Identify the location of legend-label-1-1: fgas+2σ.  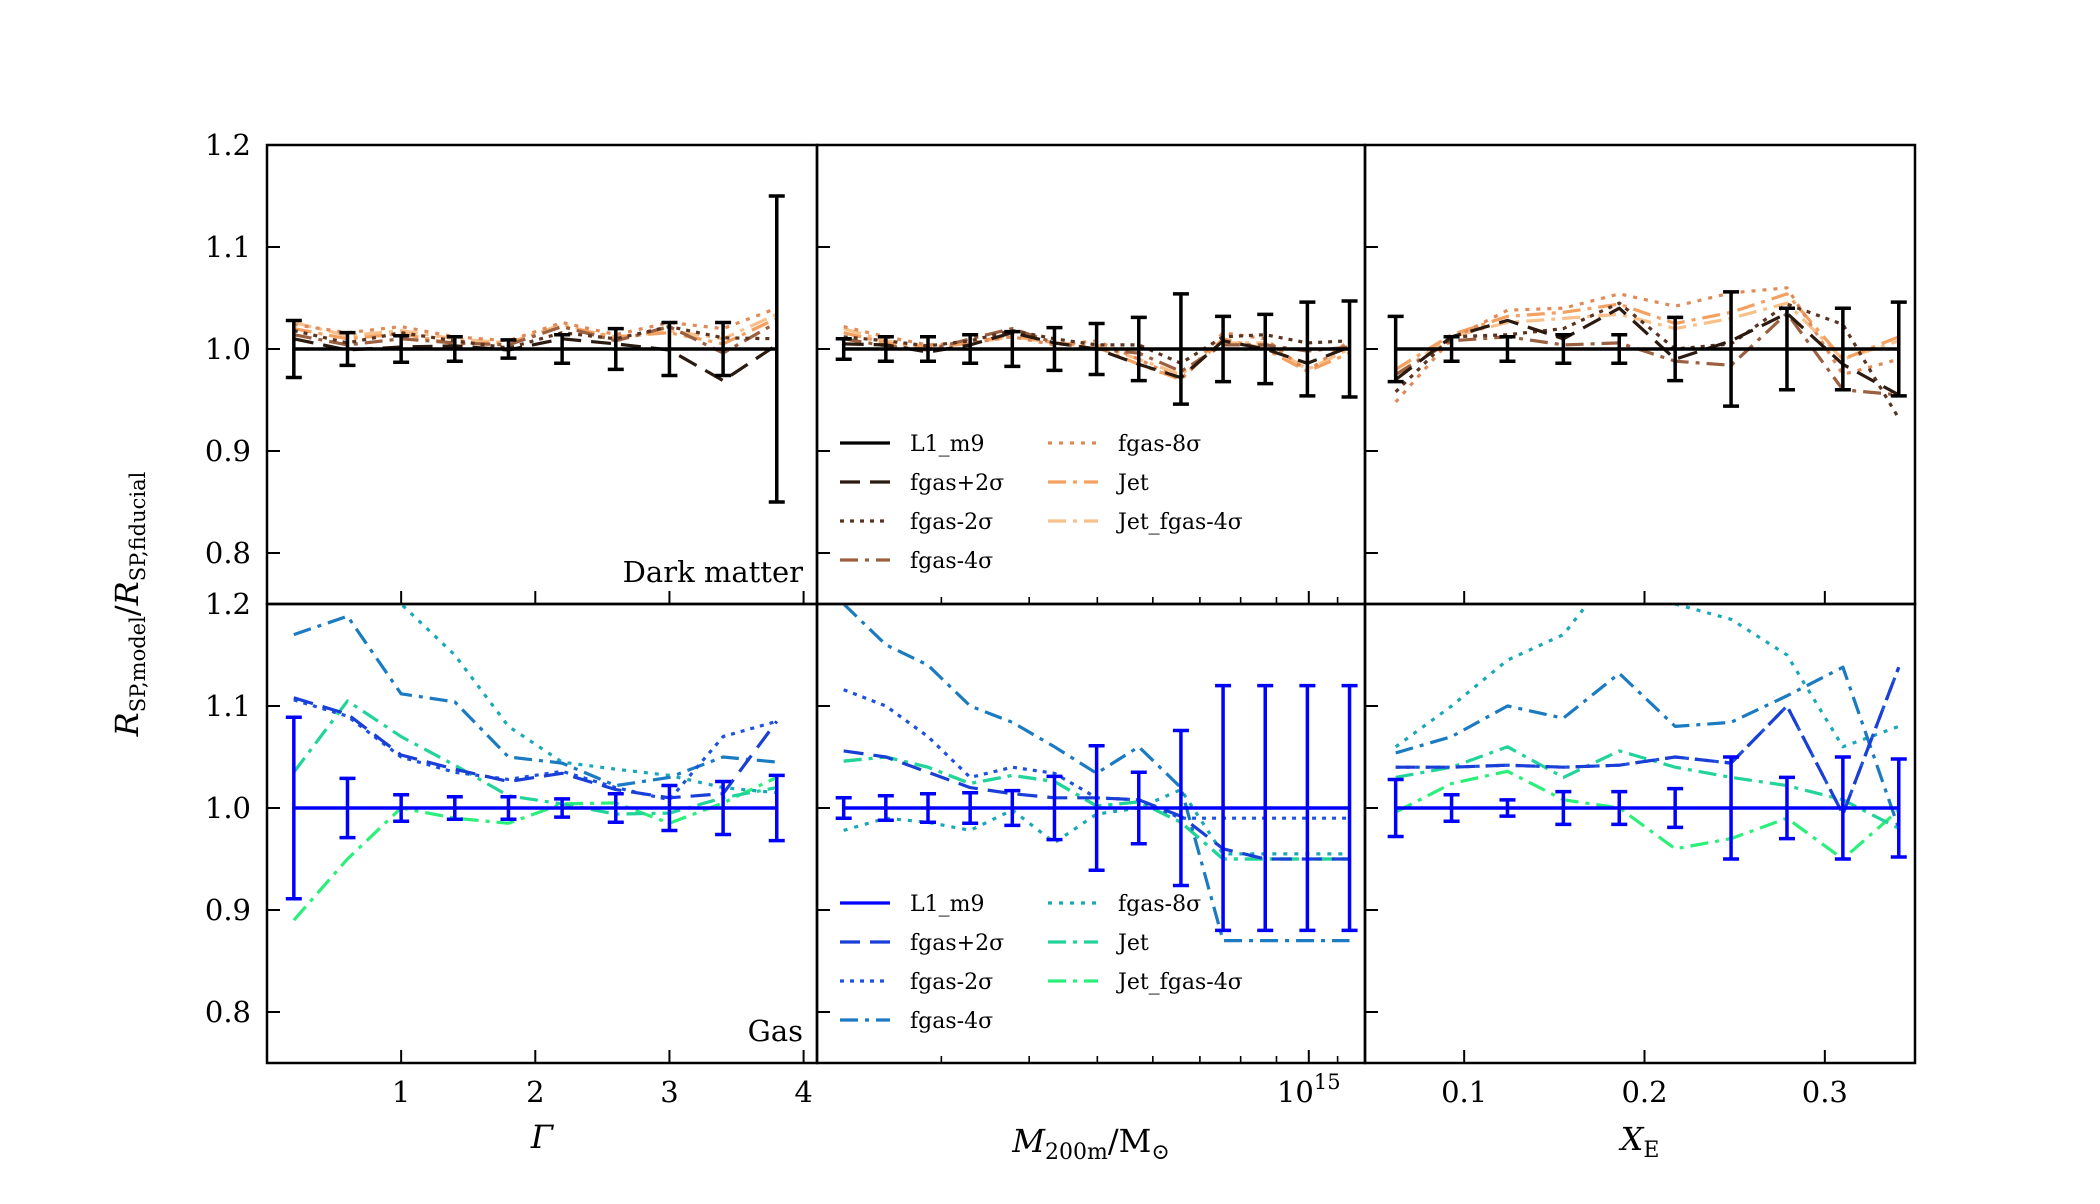
(957, 943).